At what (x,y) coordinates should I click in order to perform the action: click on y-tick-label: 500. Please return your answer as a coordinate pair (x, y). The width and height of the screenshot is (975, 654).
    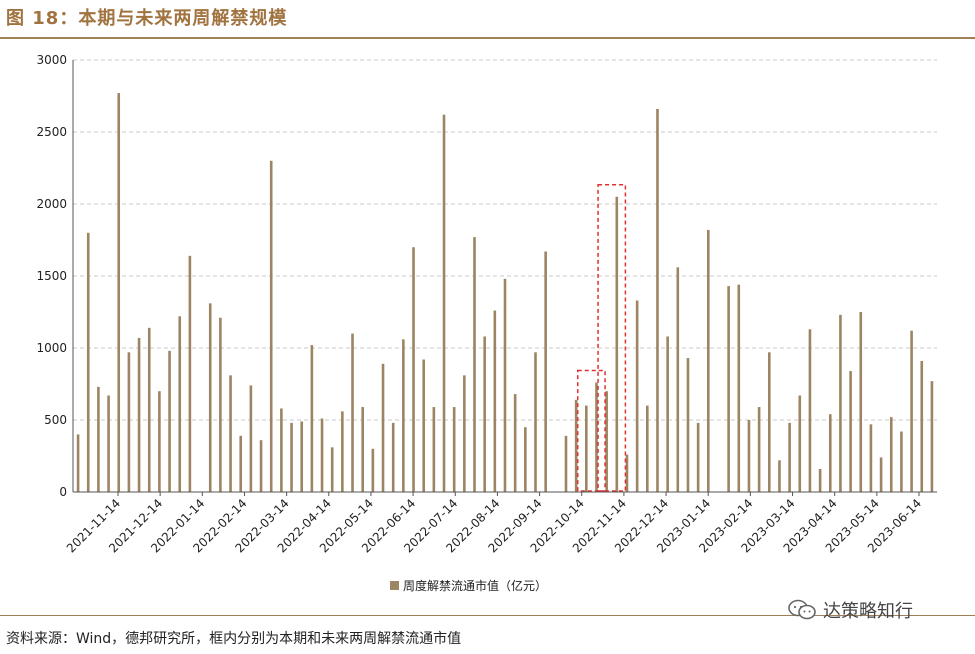
    Looking at the image, I should click on (55, 420).